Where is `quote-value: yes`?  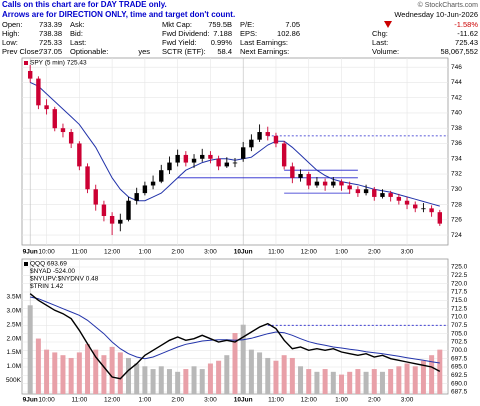 quote-value: yes is located at coordinates (144, 51).